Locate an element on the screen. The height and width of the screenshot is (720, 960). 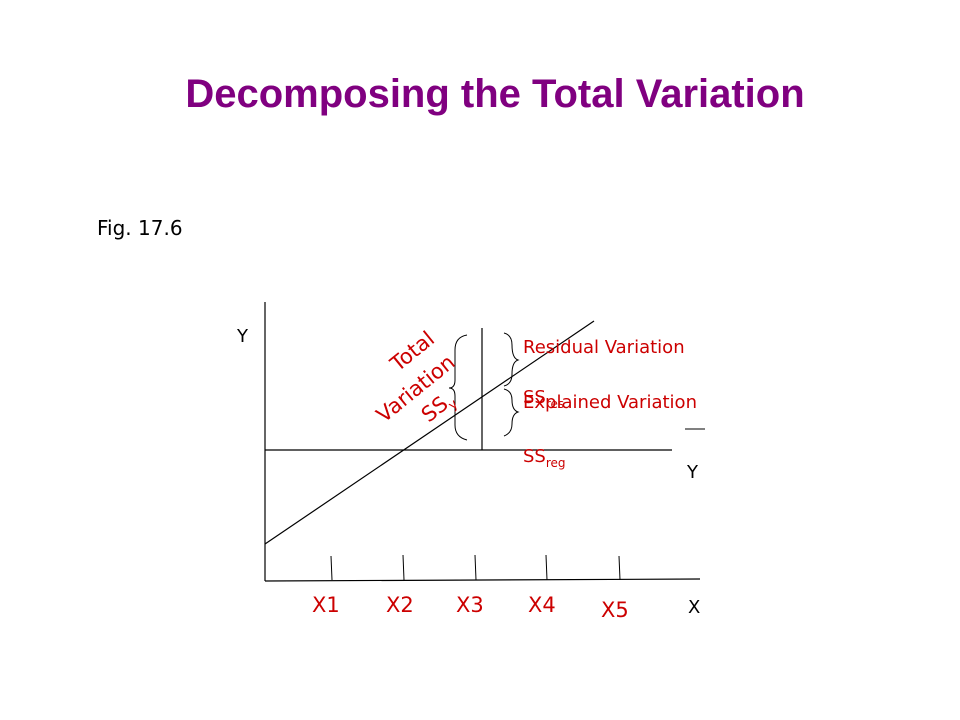
x-tick-label-1: X1 is located at coordinates (326, 605).